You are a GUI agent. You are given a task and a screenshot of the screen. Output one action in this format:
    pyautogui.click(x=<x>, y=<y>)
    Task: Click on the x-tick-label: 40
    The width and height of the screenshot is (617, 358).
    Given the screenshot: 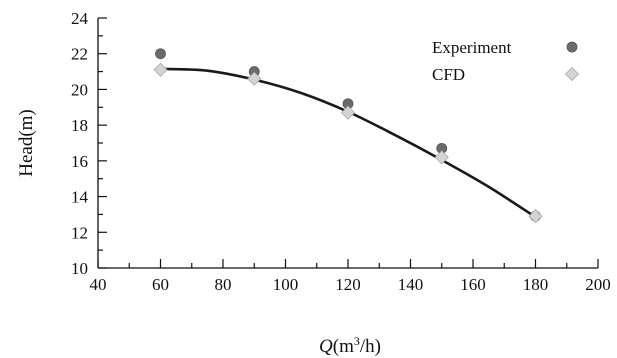 What is the action you would take?
    pyautogui.click(x=98, y=284)
    